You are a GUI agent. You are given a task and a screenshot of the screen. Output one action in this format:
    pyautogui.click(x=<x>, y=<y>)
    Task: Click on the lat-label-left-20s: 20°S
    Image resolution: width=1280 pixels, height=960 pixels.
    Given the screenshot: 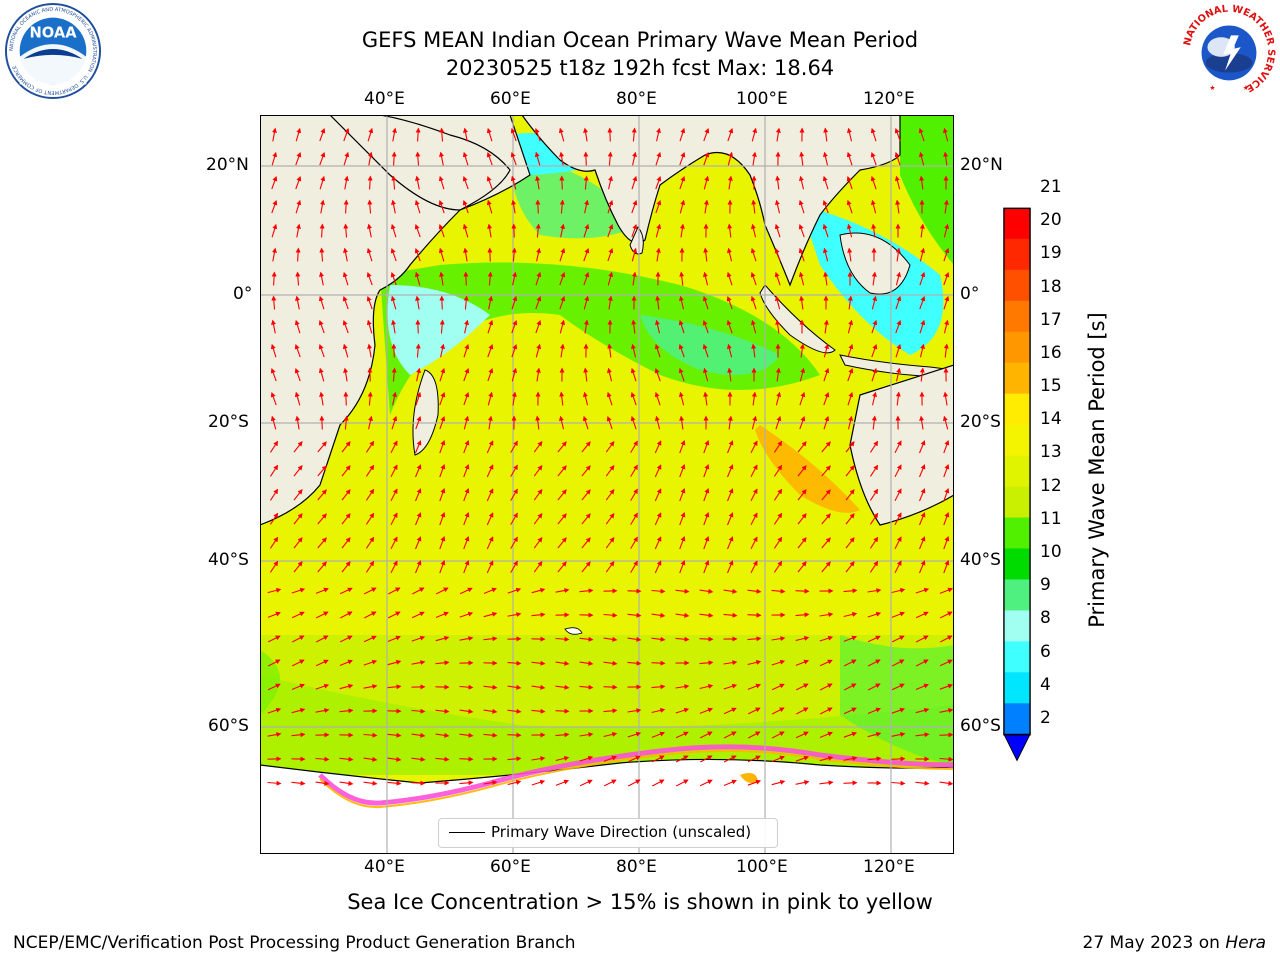 What is the action you would take?
    pyautogui.click(x=228, y=422)
    